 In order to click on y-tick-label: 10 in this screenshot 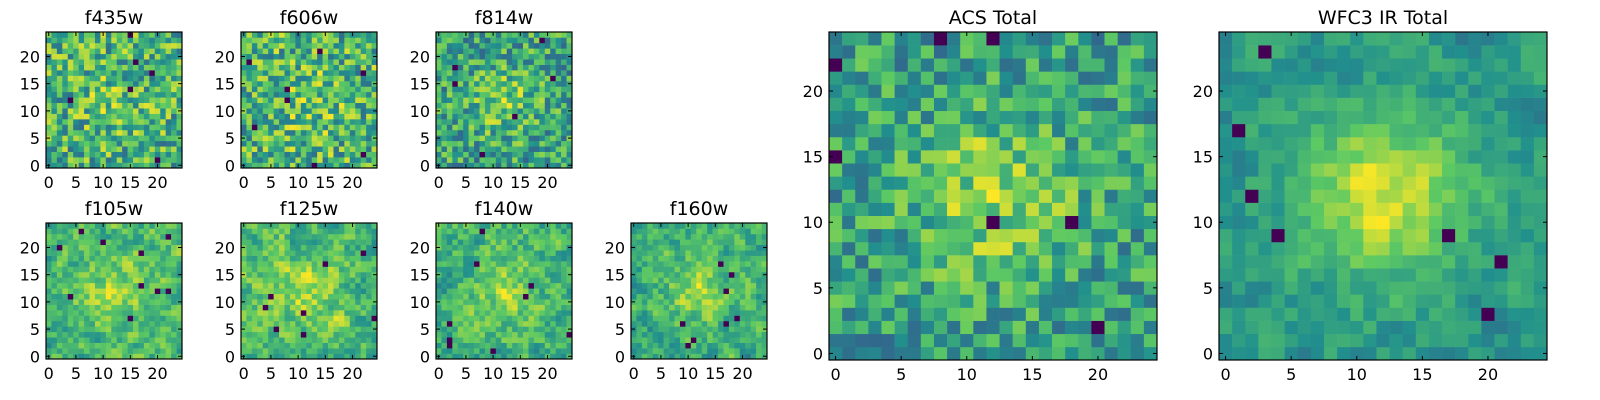, I will do `click(30, 302)`.